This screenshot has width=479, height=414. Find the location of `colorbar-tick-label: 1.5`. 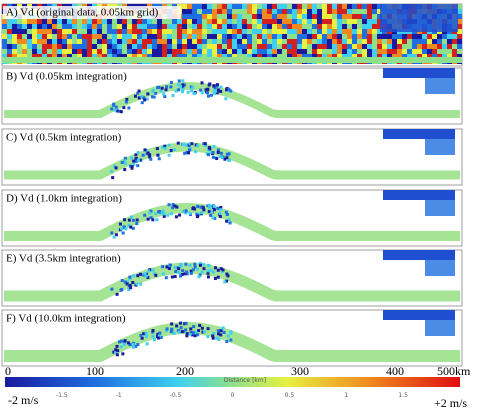

colorbar-tick-label: 1.5 is located at coordinates (403, 395).